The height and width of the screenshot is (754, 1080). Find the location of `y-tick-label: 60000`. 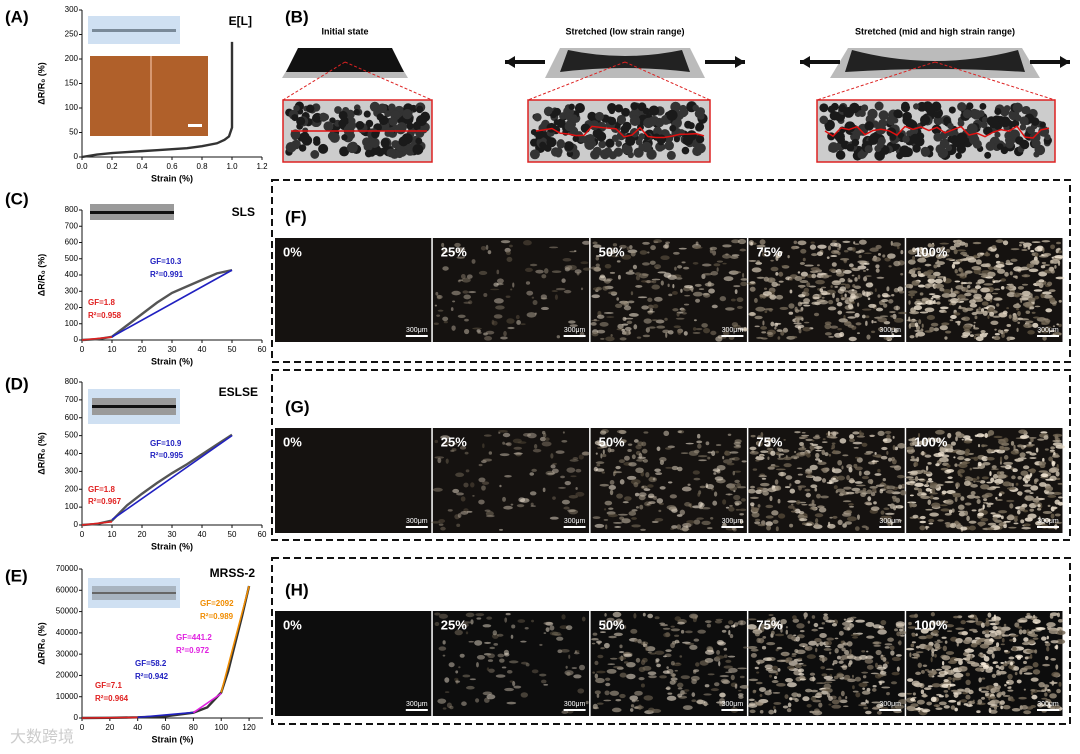

y-tick-label: 60000 is located at coordinates (67, 589).